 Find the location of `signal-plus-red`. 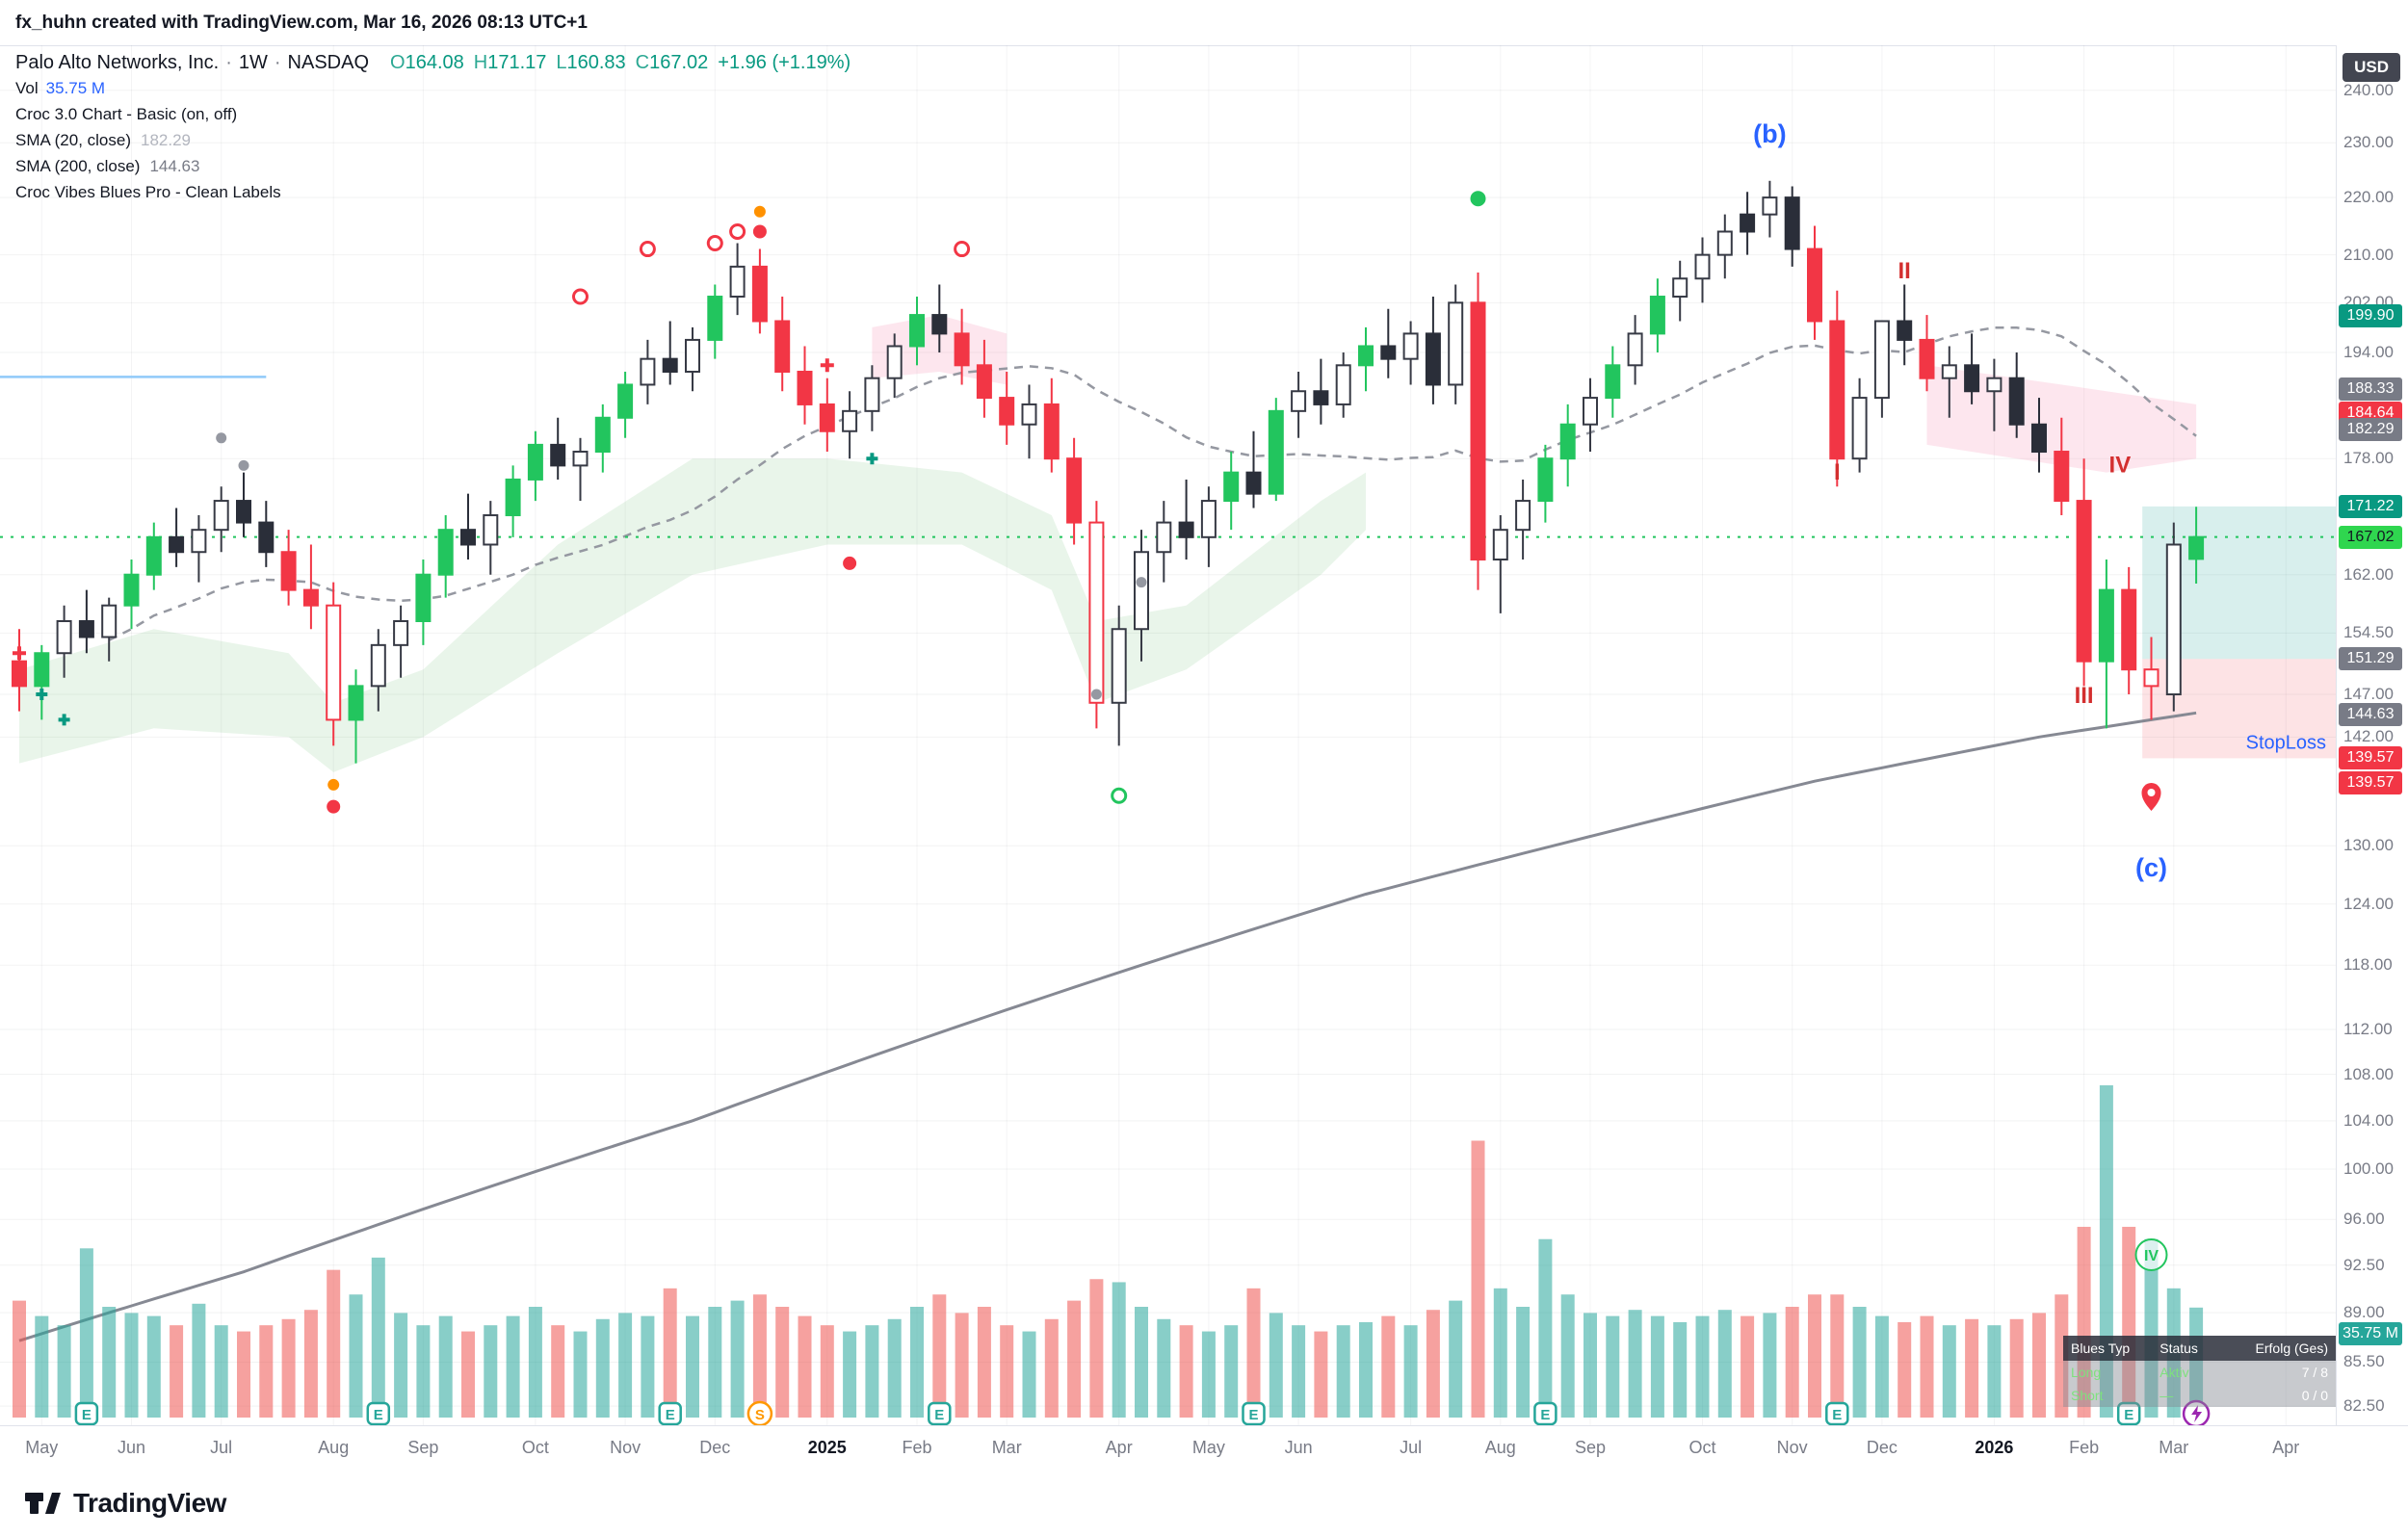

signal-plus-red is located at coordinates (19, 653).